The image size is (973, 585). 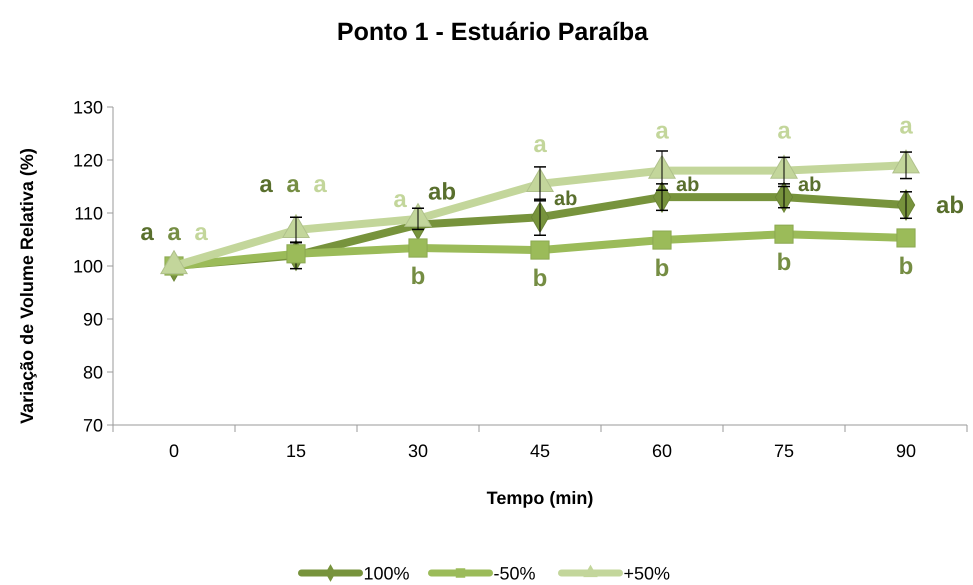 What do you see at coordinates (493, 32) in the screenshot?
I see `chart-title: Ponto 1 - Estuário Paraíba` at bounding box center [493, 32].